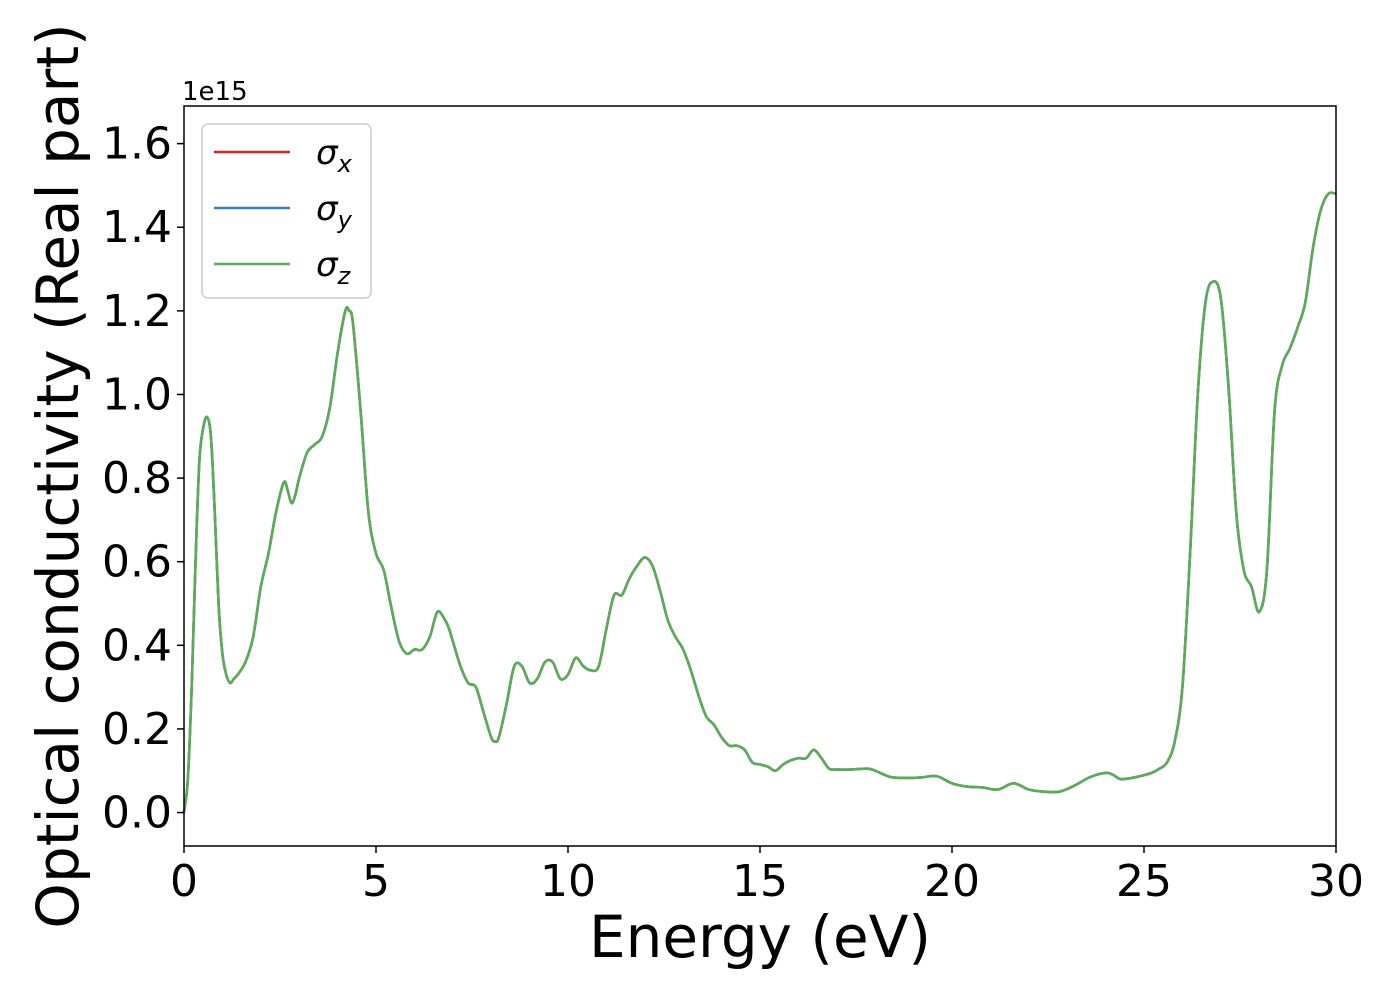  What do you see at coordinates (334, 211) in the screenshot?
I see `legend-label-y: σy` at bounding box center [334, 211].